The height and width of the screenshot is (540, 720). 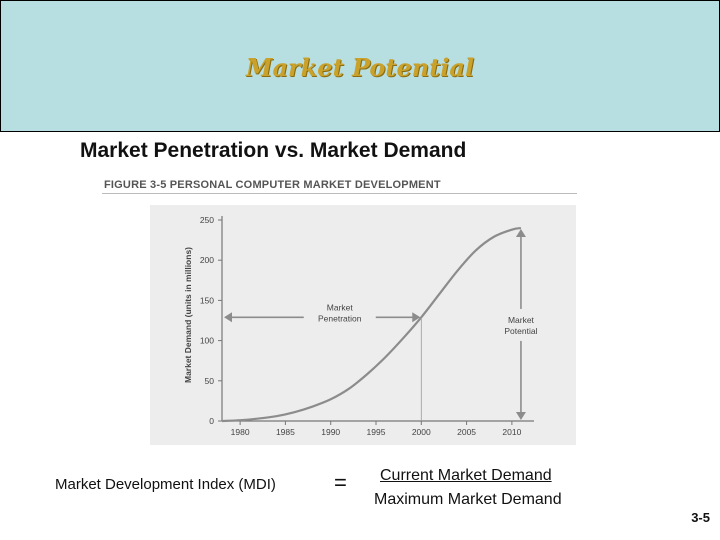 I want to click on y-tick-label: 150, so click(x=207, y=300).